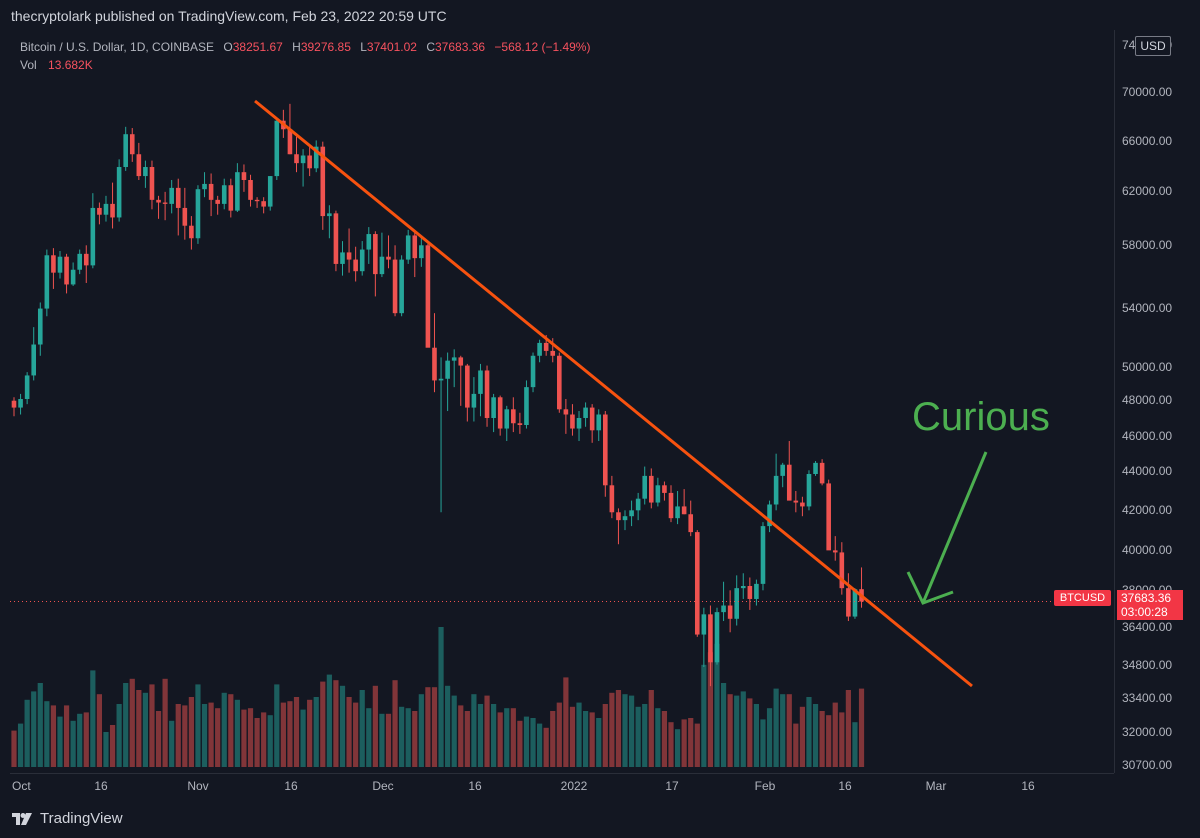  I want to click on price-axis-label: 62000.00, so click(1147, 191).